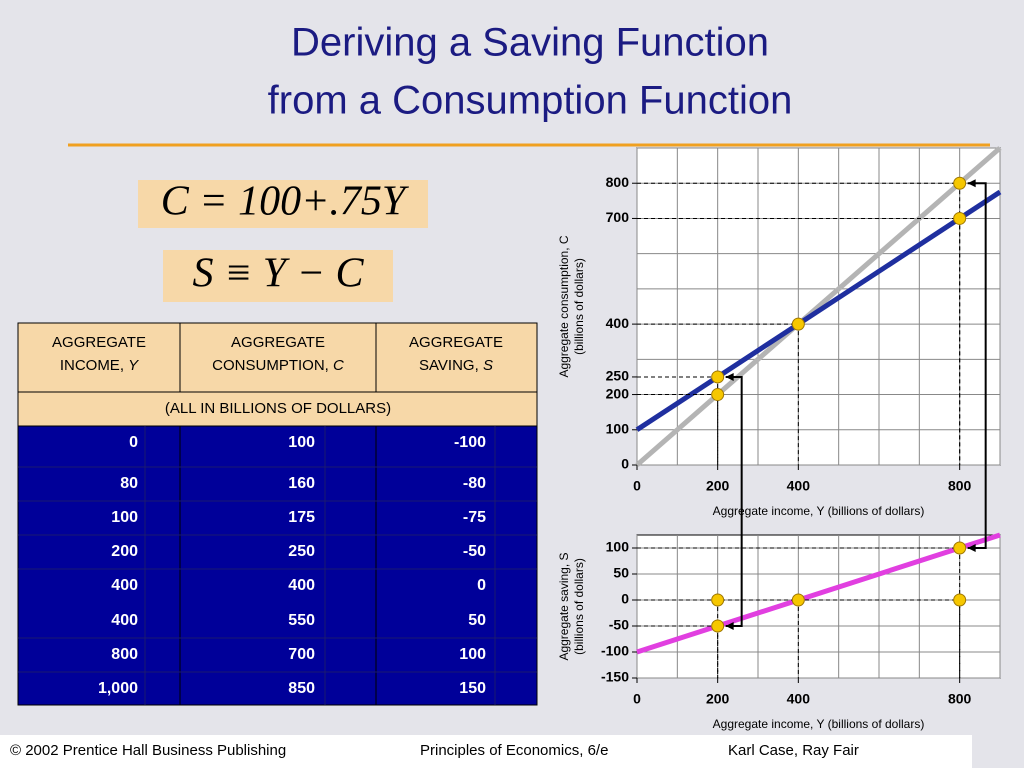  Describe the element at coordinates (472, 688) in the screenshot. I see `table-cell: 150` at that location.